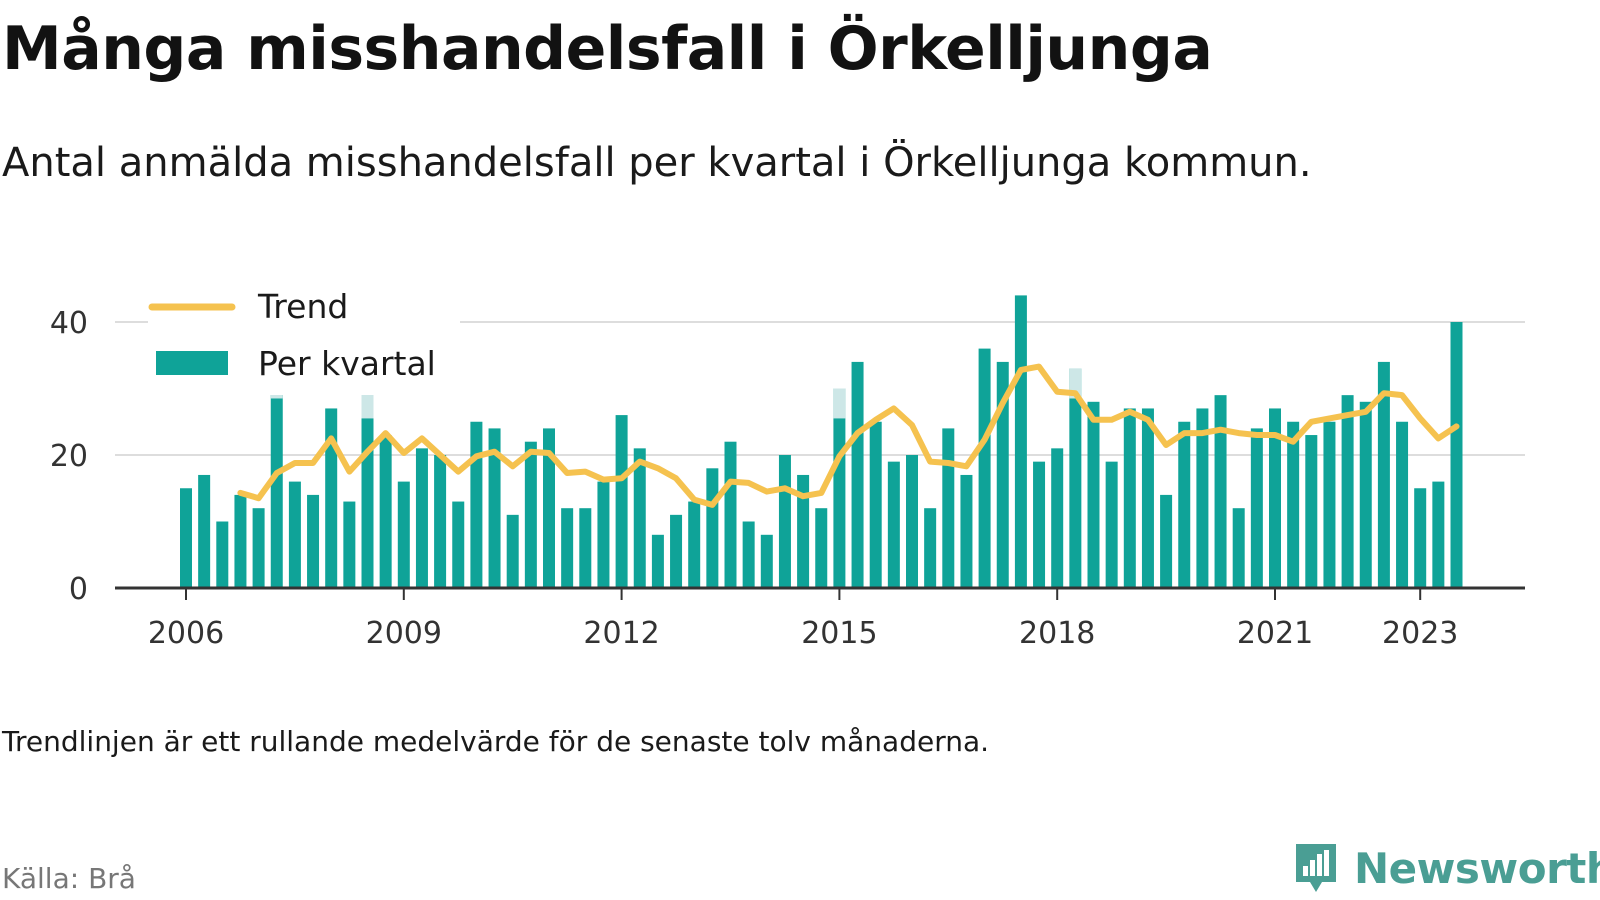 This screenshot has width=1600, height=900. Describe the element at coordinates (1316, 868) in the screenshot. I see `newsworthy-logo-icon` at that location.